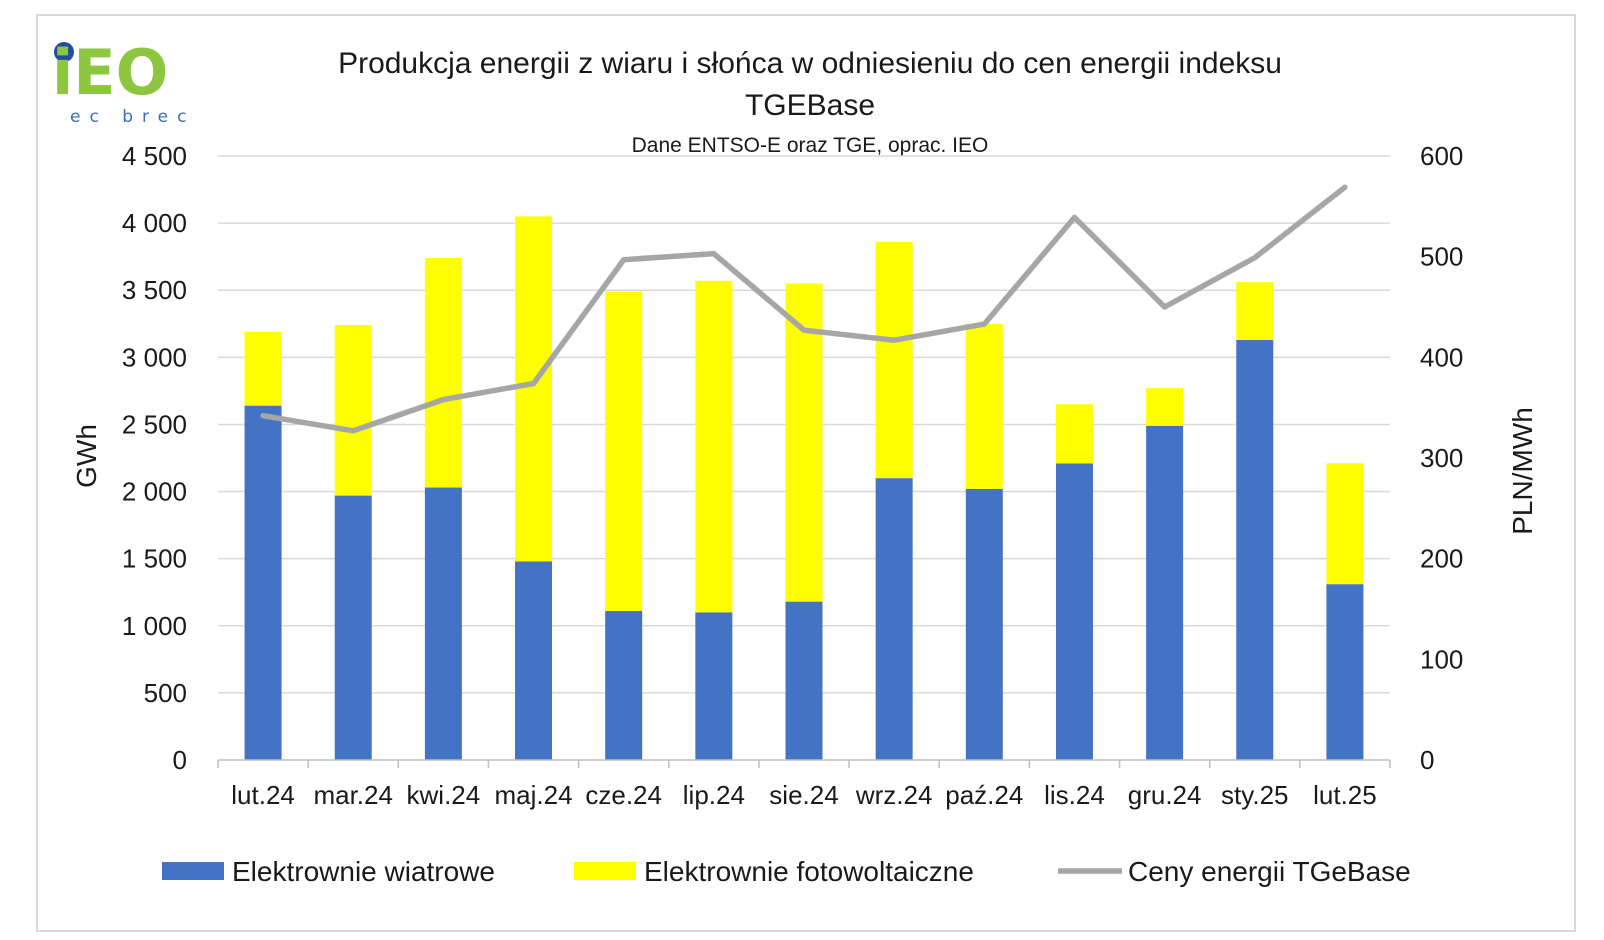 Image resolution: width=1604 pixels, height=940 pixels. I want to click on logo-dot, so click(64, 52).